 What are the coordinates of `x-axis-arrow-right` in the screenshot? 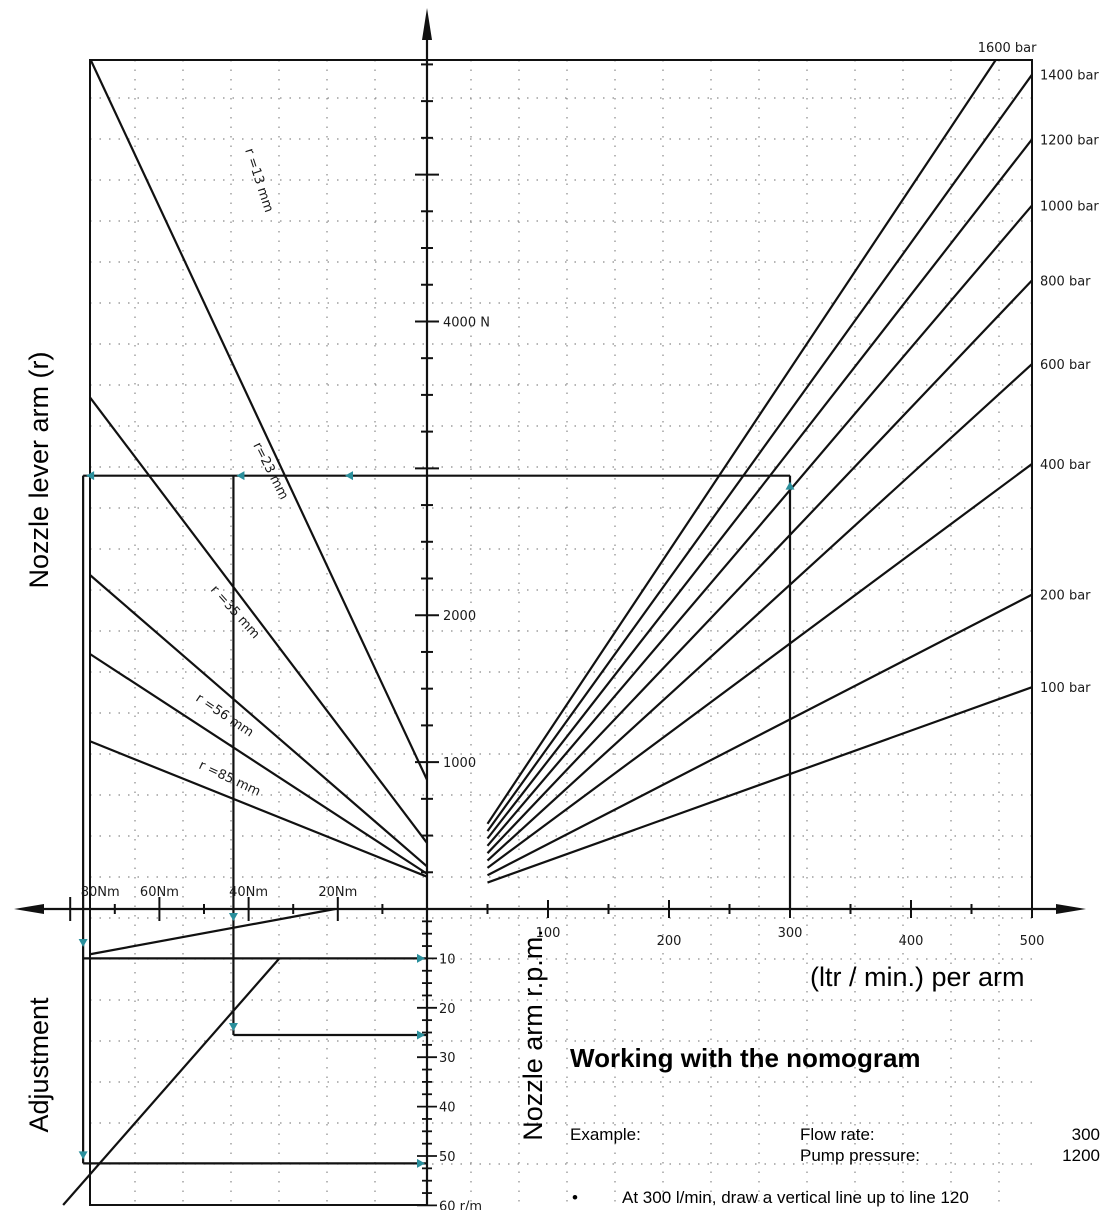 It's located at (1071, 909).